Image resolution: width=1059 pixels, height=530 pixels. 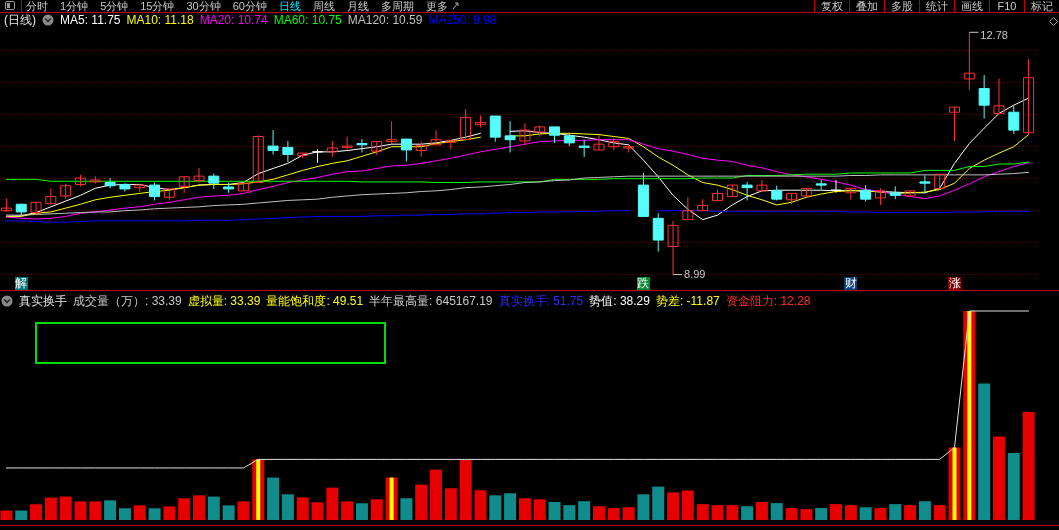 I want to click on text: MA10: 11.18, so click(x=160, y=20).